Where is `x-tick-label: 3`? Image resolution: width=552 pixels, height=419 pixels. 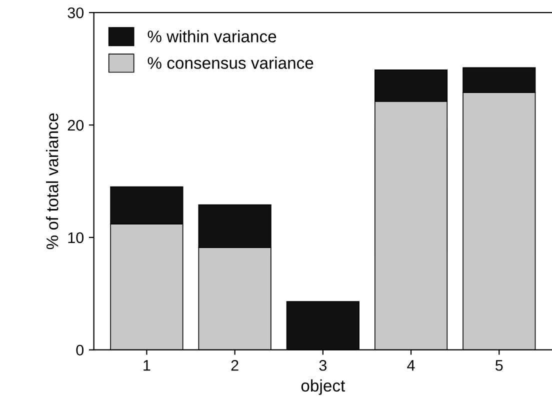 x-tick-label: 3 is located at coordinates (322, 365).